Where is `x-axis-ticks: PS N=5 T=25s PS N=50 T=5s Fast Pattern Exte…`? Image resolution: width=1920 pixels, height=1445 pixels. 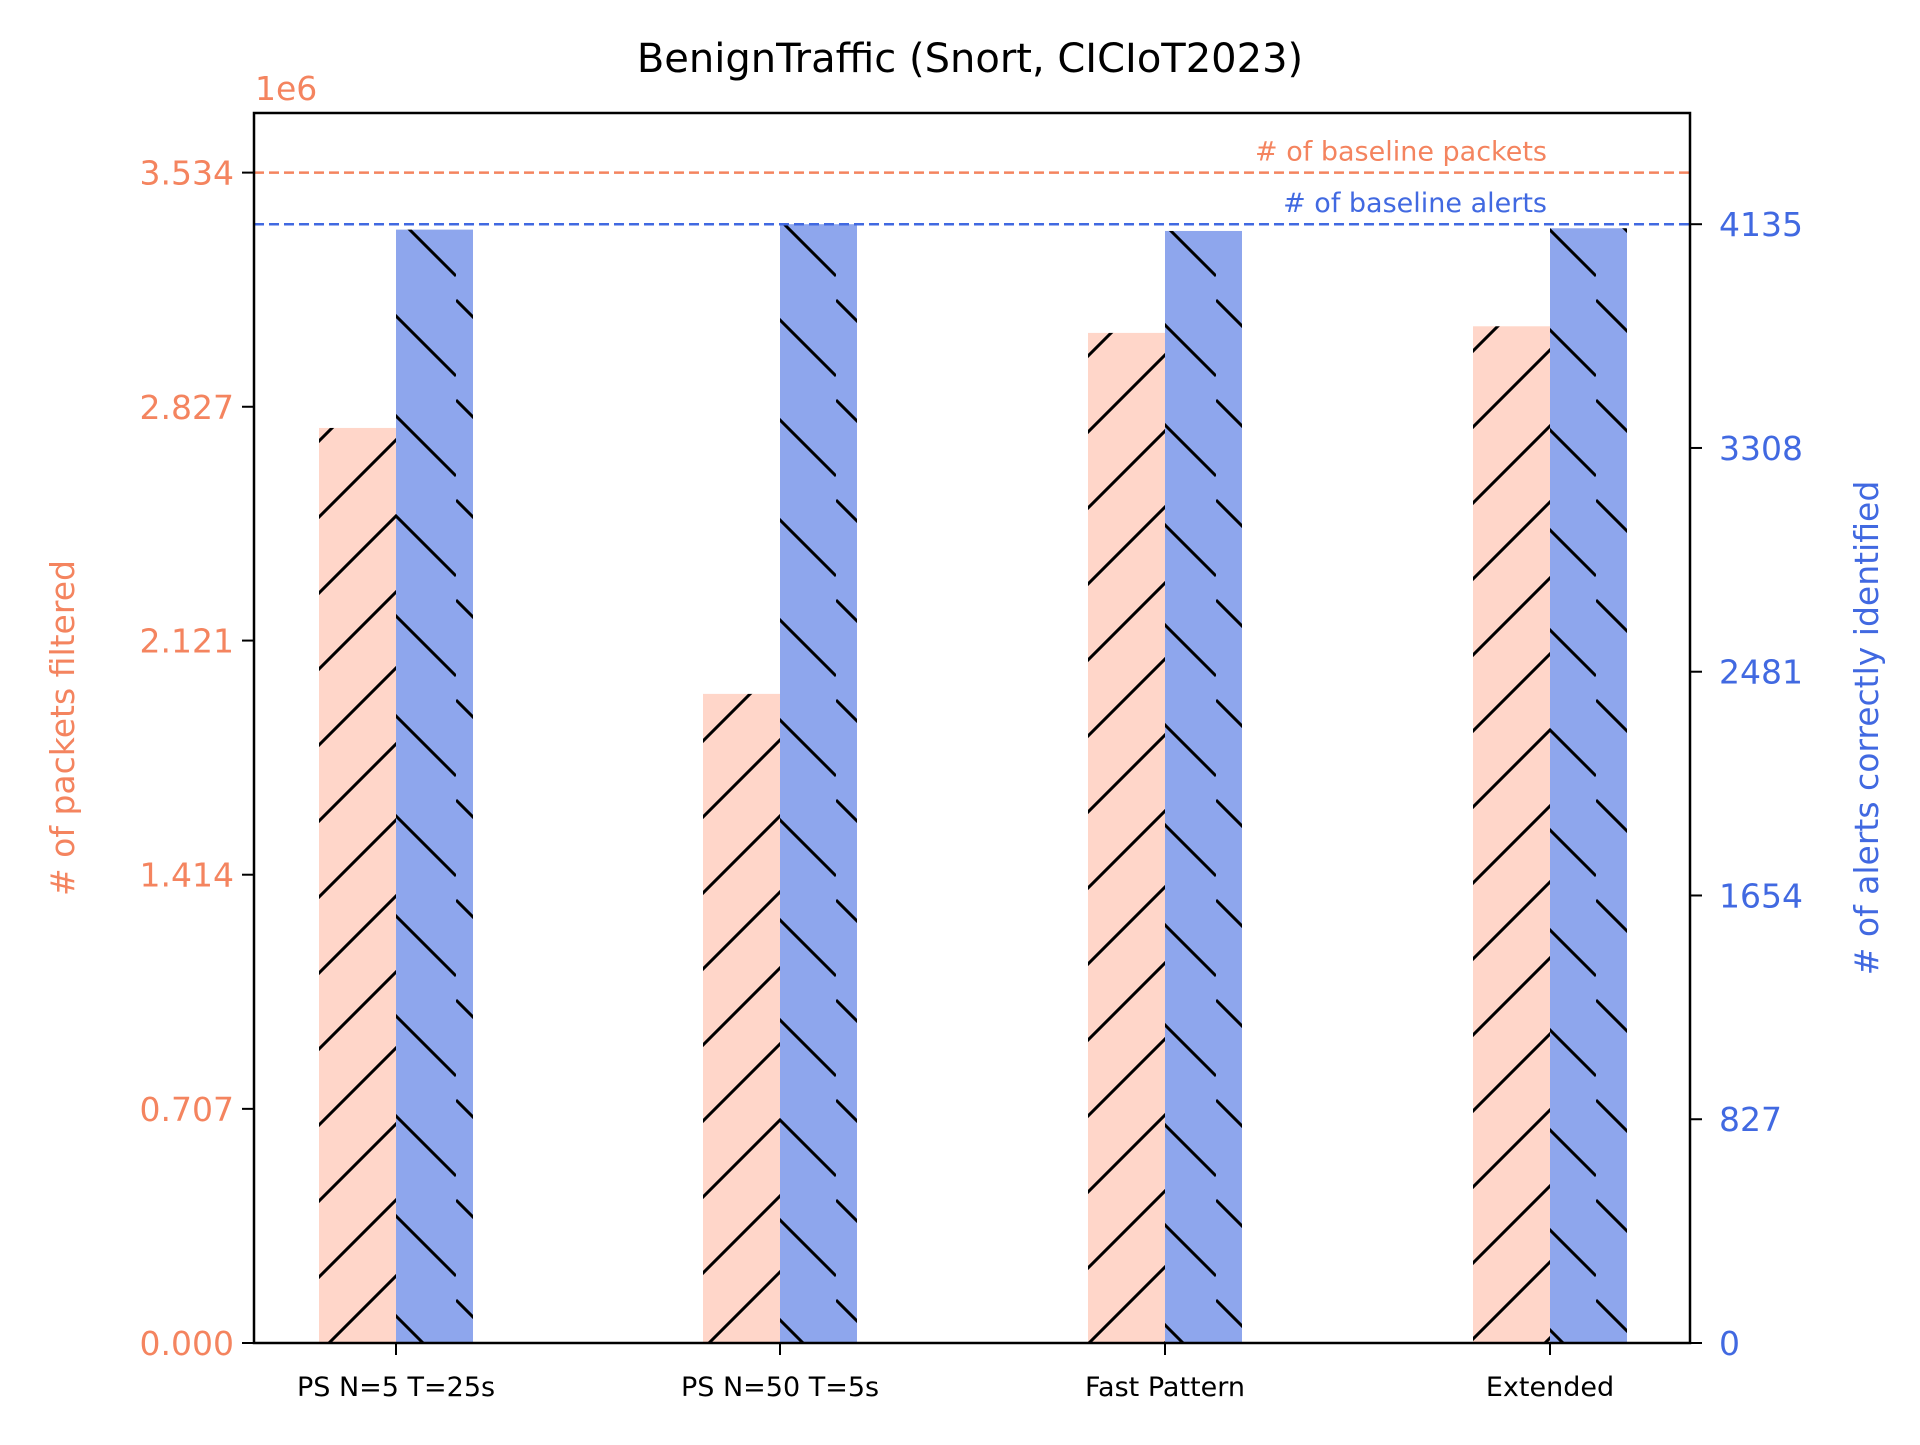
x-axis-ticks: PS N=5 T=25s PS N=50 T=5s Fast Pattern Exte… is located at coordinates (955, 1373).